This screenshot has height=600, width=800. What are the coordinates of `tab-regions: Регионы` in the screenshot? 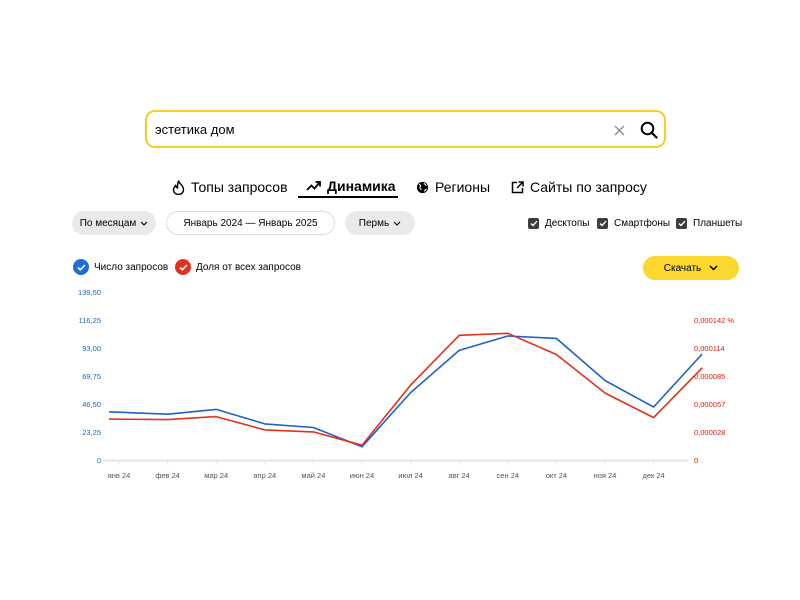 It's located at (453, 187).